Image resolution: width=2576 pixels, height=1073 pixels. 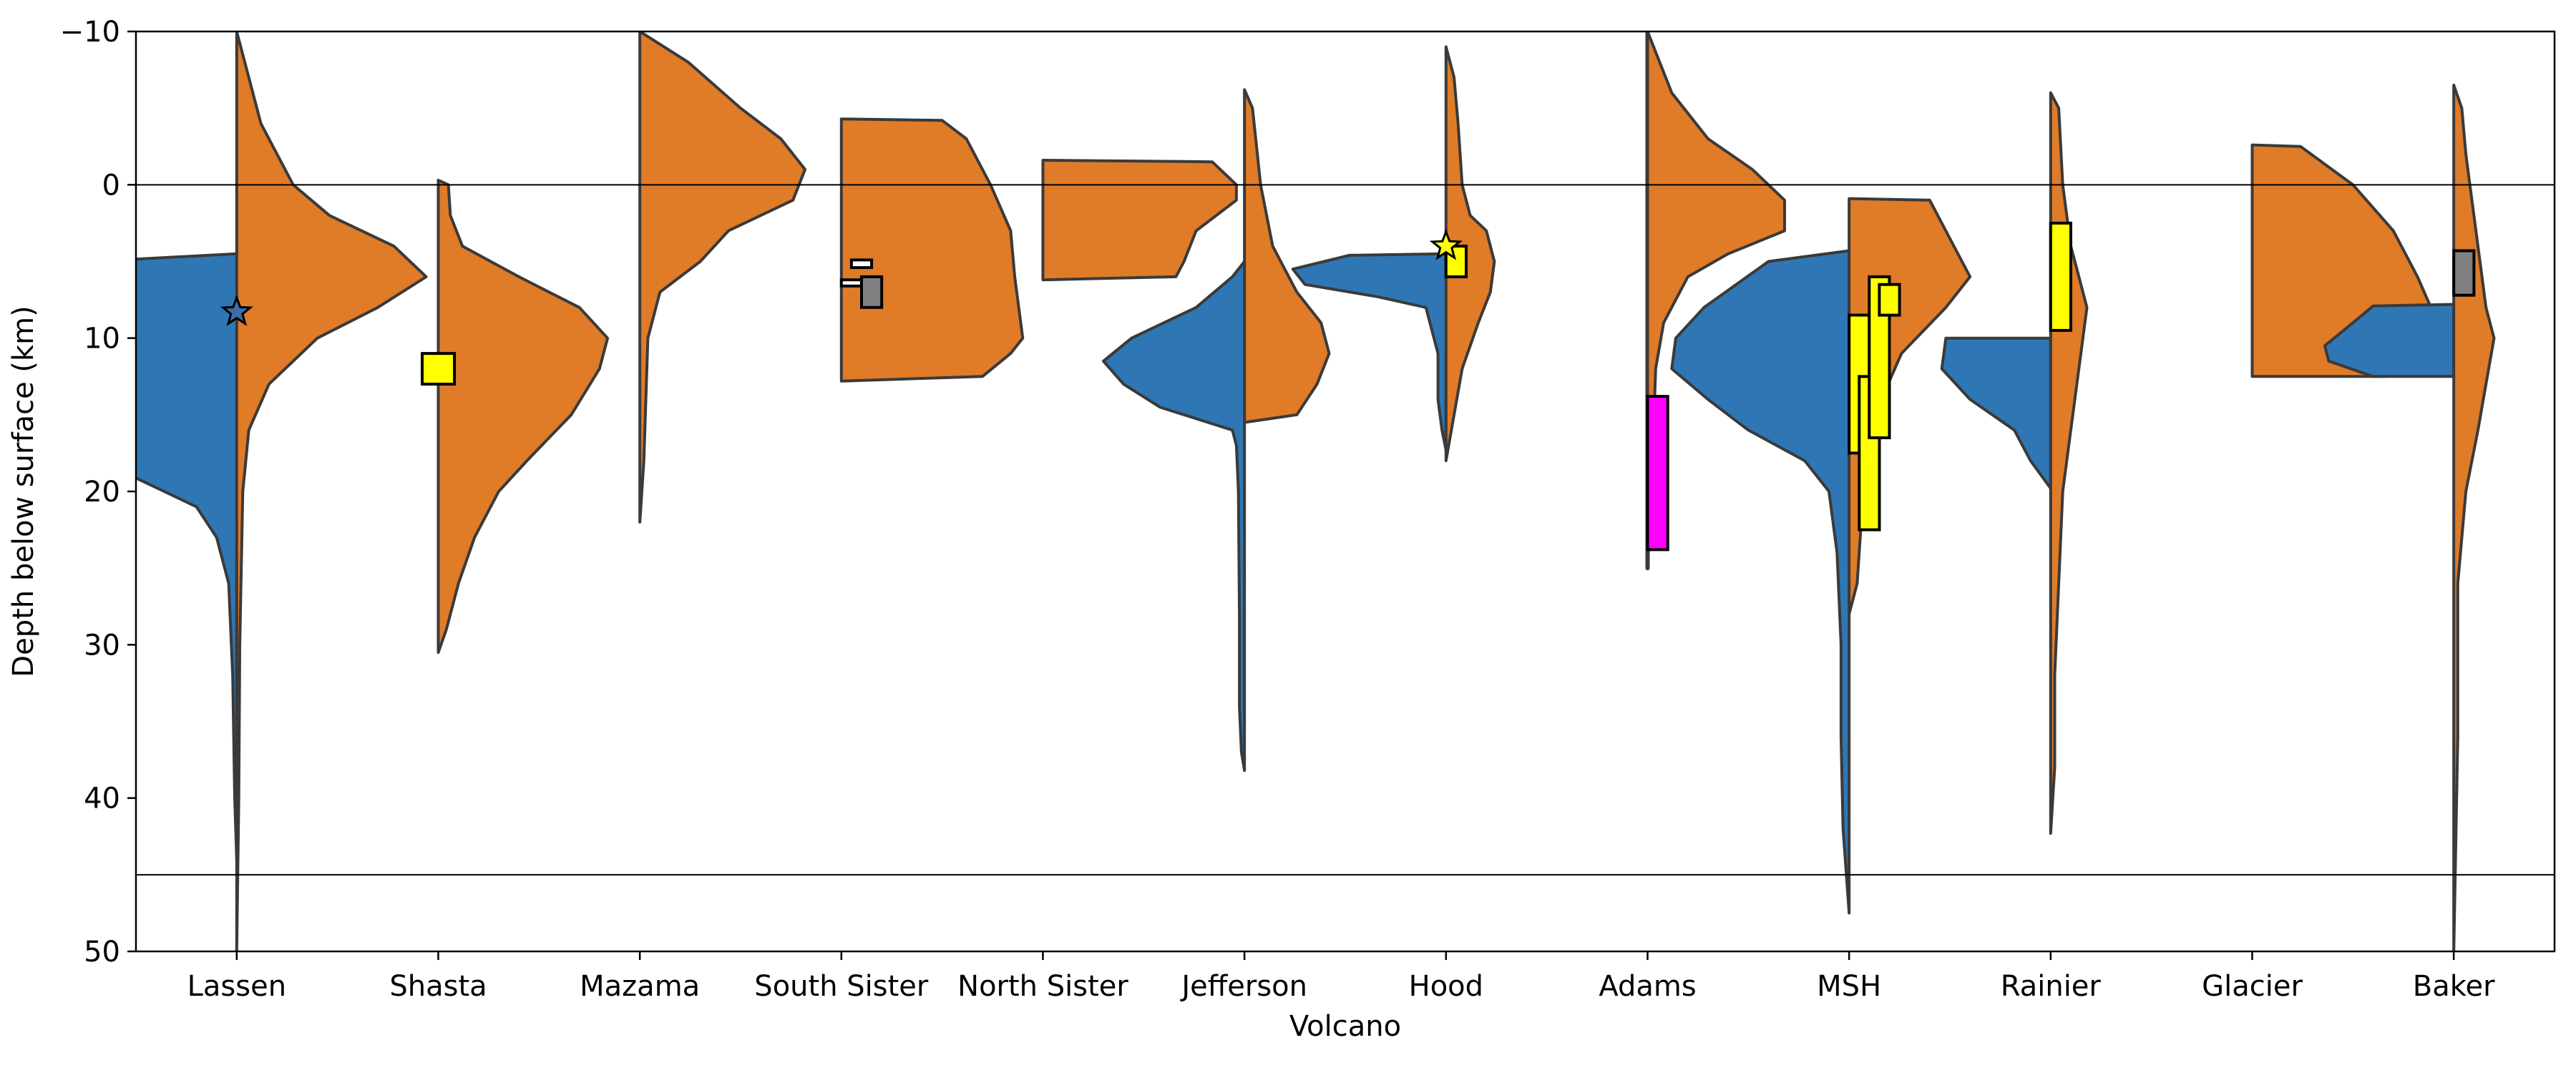 What do you see at coordinates (1287, 256) in the screenshot?
I see `violin-jefferson-right` at bounding box center [1287, 256].